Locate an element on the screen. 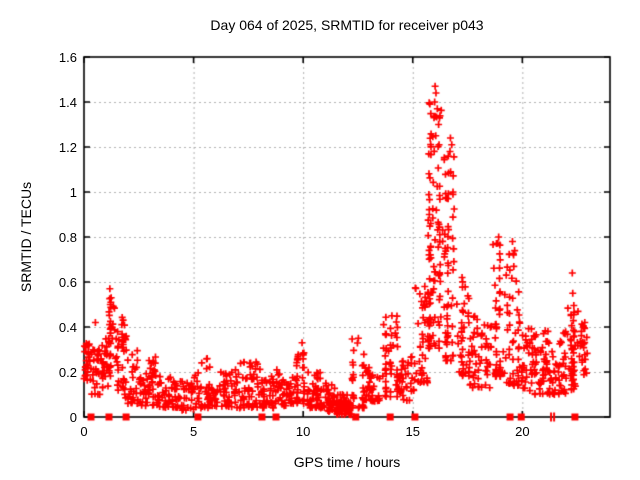  y-tick-label: 0.2 is located at coordinates (67, 372).